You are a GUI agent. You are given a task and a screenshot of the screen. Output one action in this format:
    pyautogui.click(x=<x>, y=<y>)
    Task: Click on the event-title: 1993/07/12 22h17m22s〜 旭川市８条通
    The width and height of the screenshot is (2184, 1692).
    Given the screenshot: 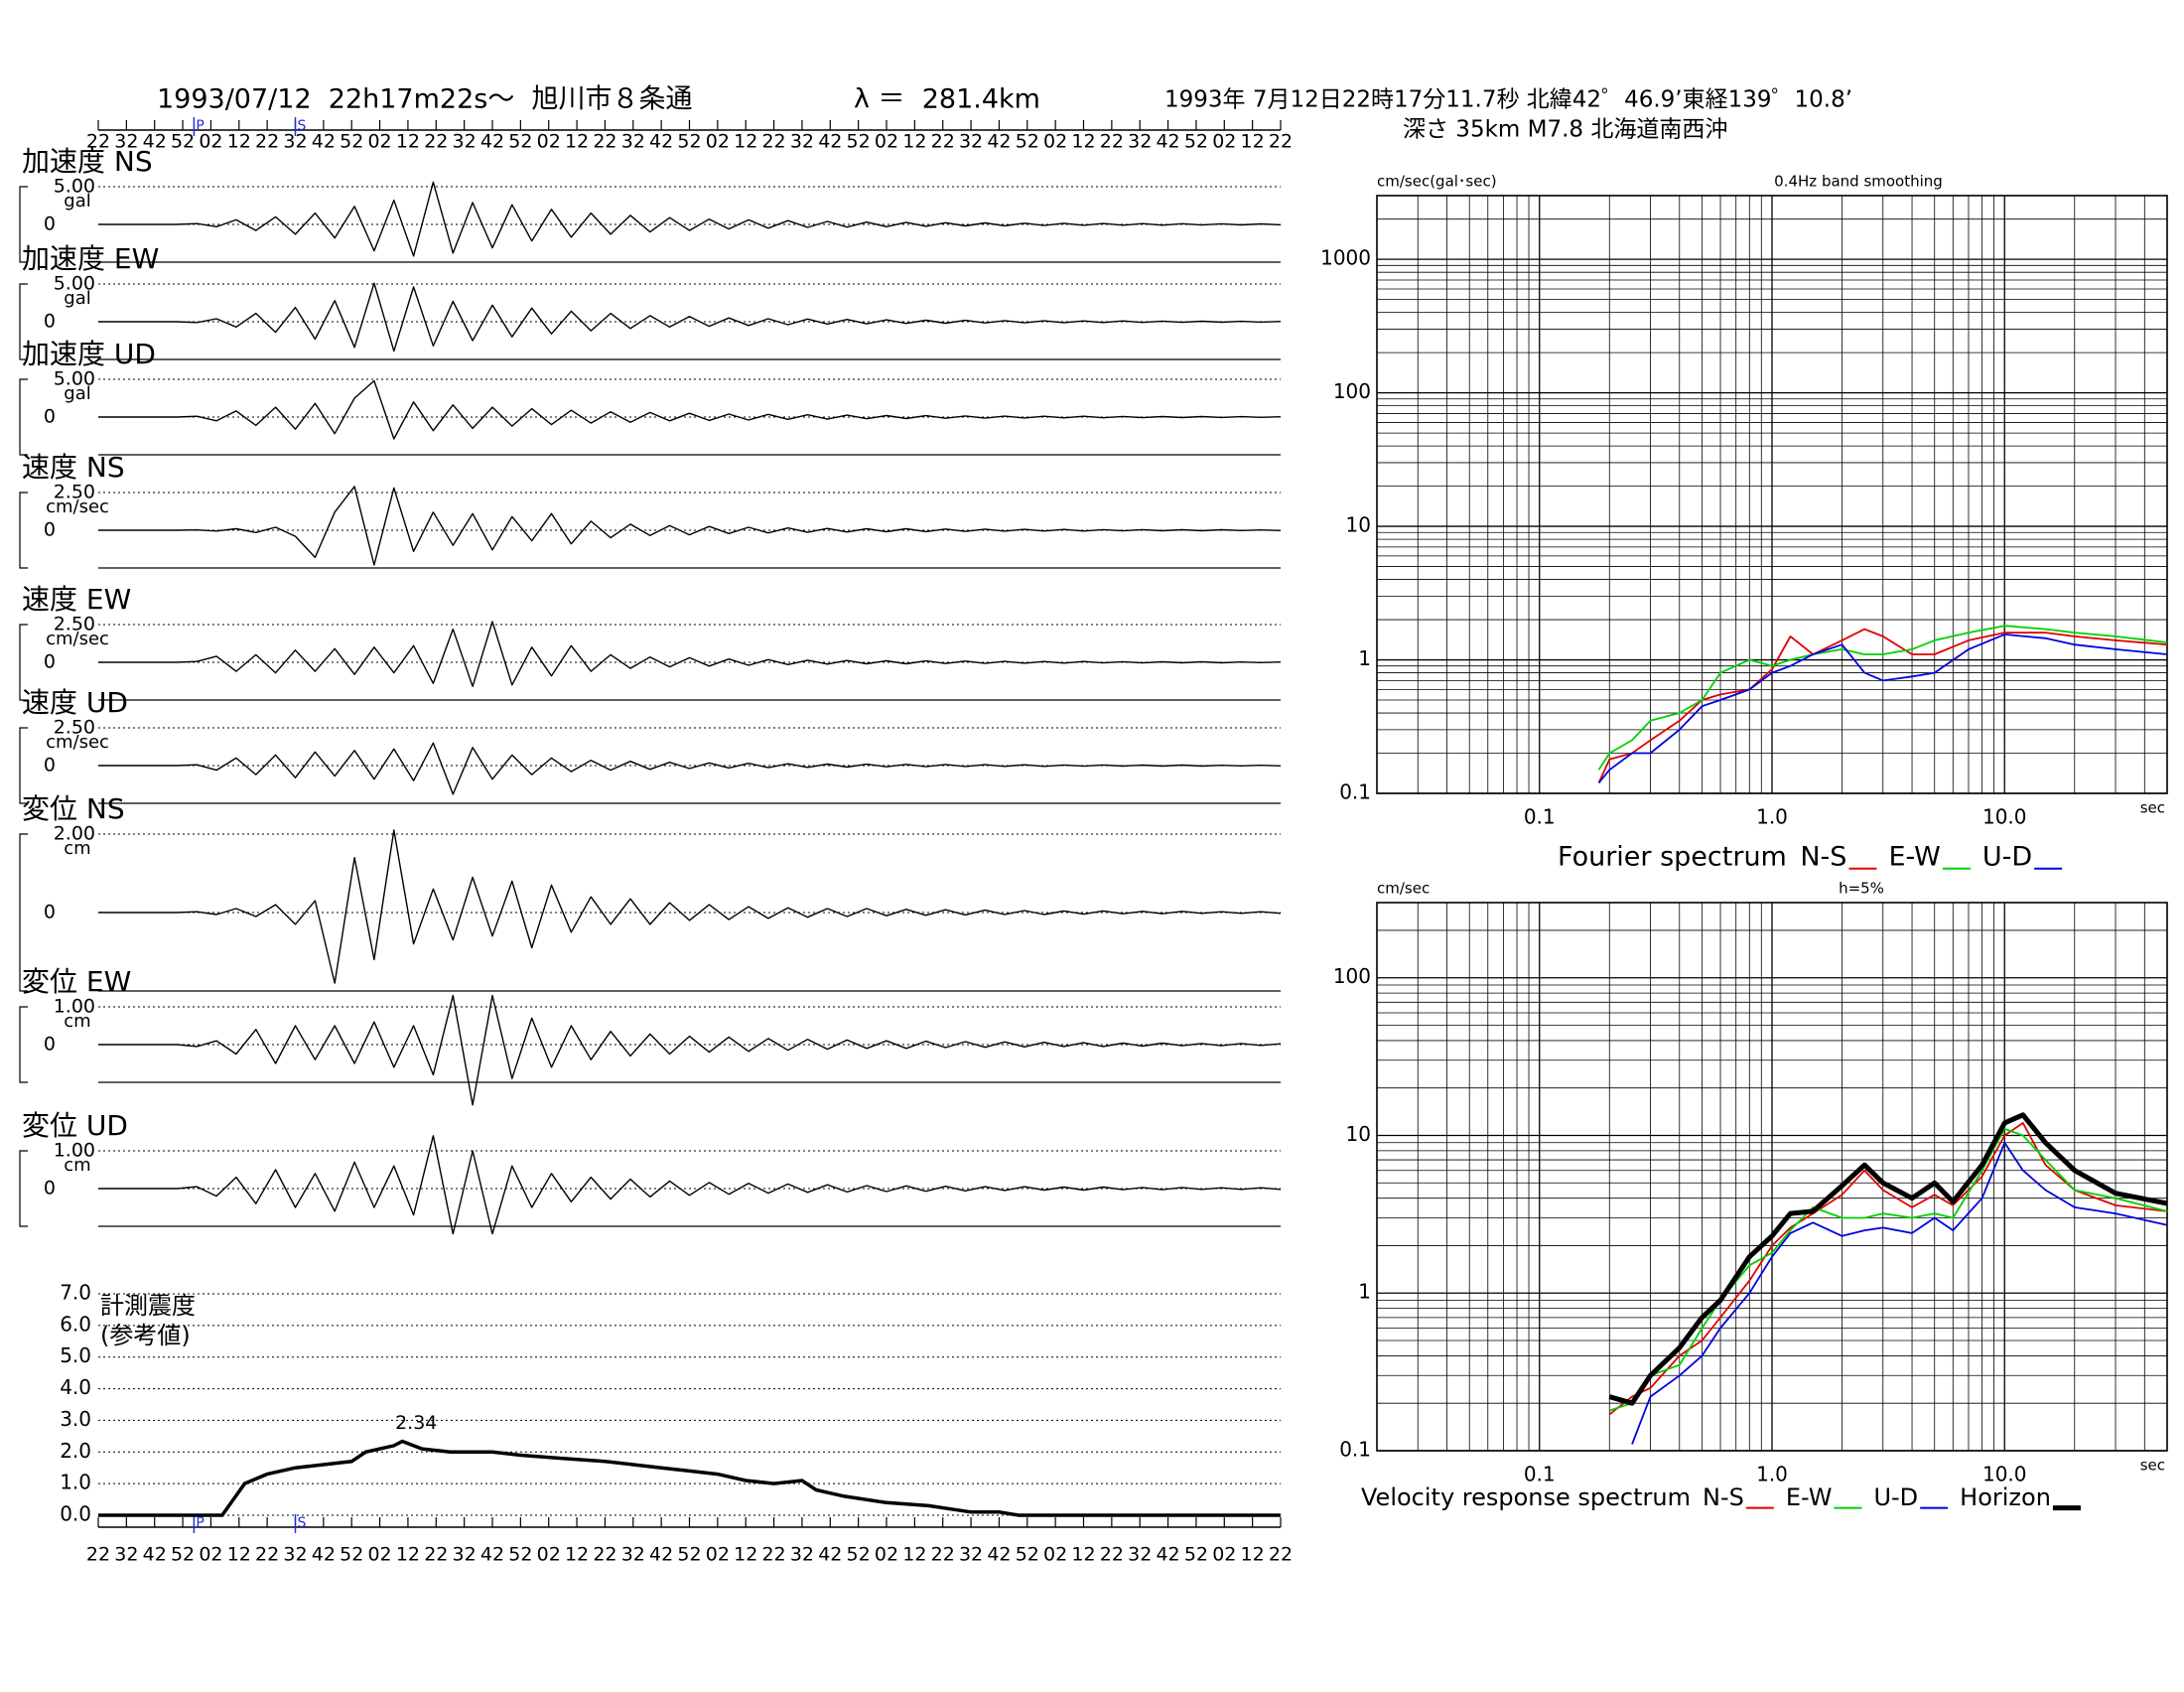 What is the action you would take?
    pyautogui.click(x=425, y=99)
    